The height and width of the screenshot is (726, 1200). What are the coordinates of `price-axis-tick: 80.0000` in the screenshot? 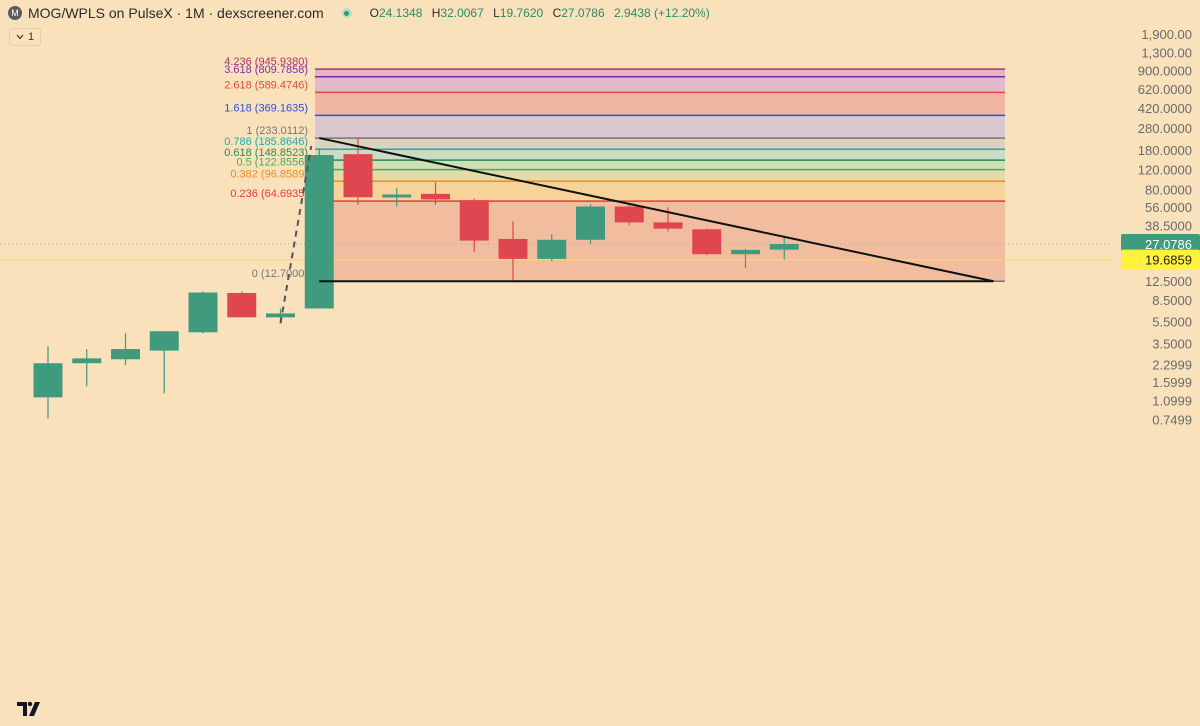 It's located at (1168, 190).